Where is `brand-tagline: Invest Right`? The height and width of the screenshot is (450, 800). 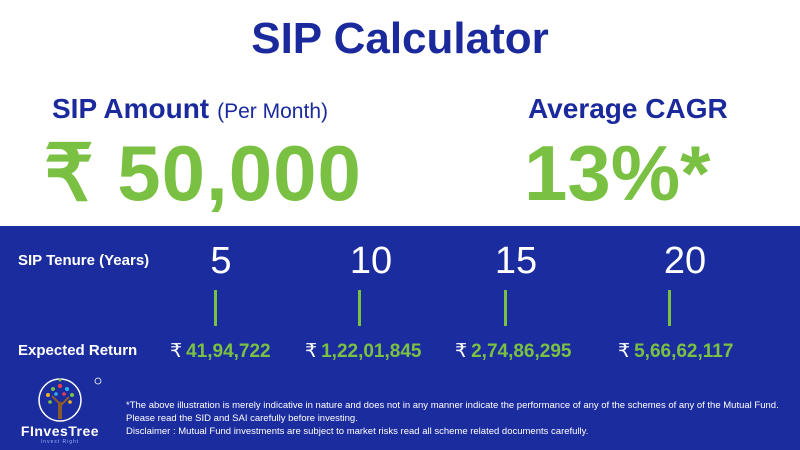 brand-tagline: Invest Right is located at coordinates (60, 442).